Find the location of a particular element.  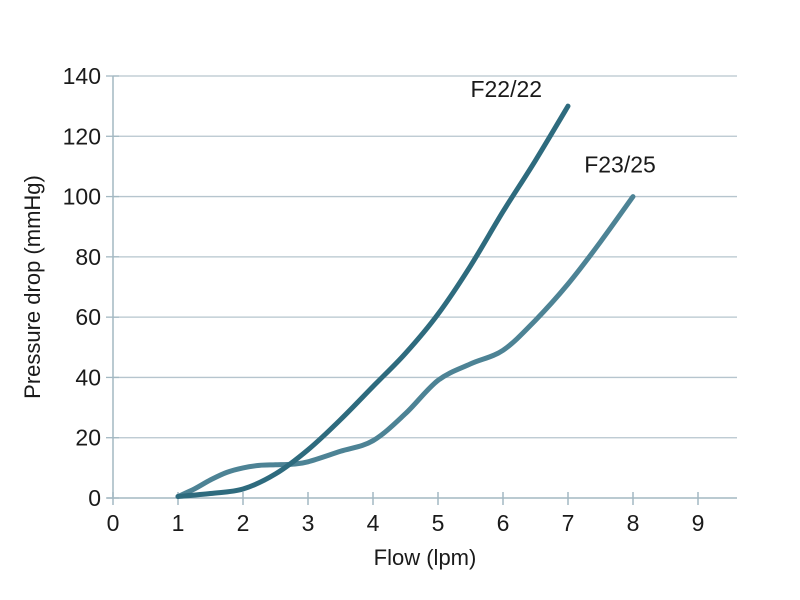

x-tick-label-8: 8 is located at coordinates (633, 523).